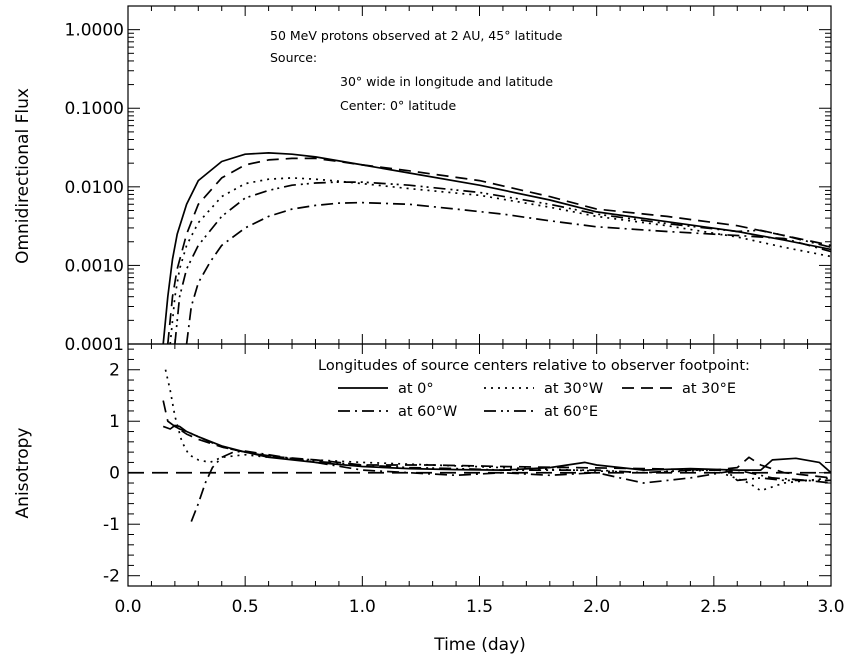  I want to click on annotation-2: Source:, so click(293, 57).